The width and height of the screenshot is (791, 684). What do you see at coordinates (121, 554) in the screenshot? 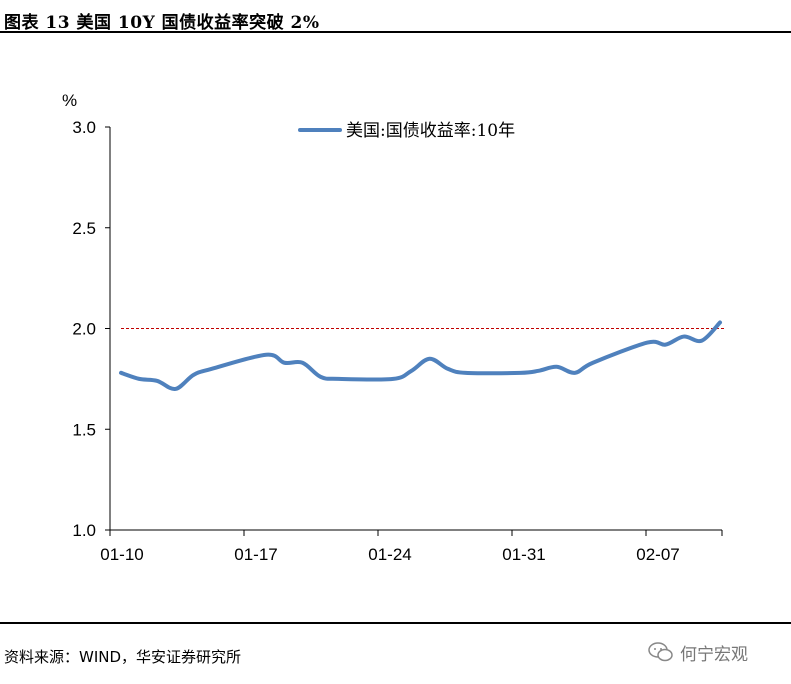
I see `x-tick-label: 01-10` at bounding box center [121, 554].